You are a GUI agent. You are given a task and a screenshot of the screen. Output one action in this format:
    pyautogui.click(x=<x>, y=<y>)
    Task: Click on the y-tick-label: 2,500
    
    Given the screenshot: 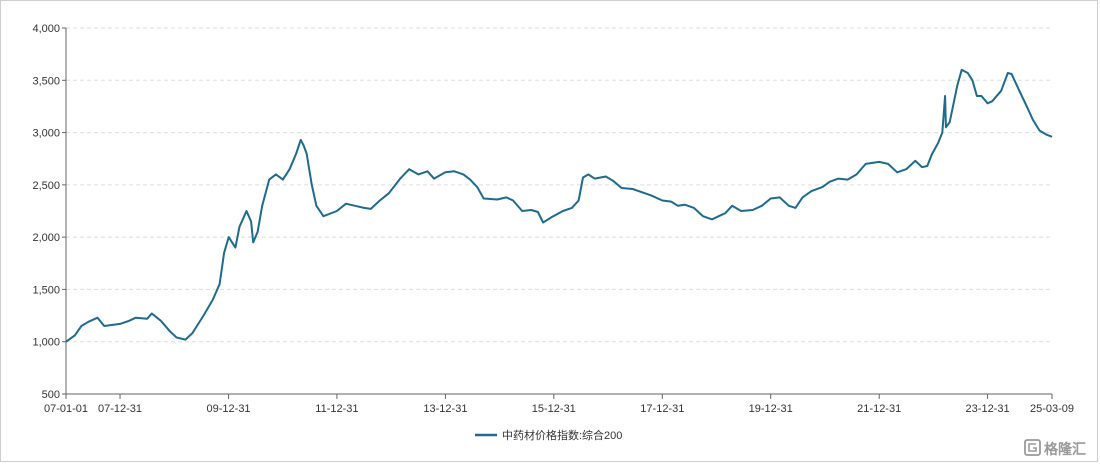 What is the action you would take?
    pyautogui.click(x=46, y=186)
    